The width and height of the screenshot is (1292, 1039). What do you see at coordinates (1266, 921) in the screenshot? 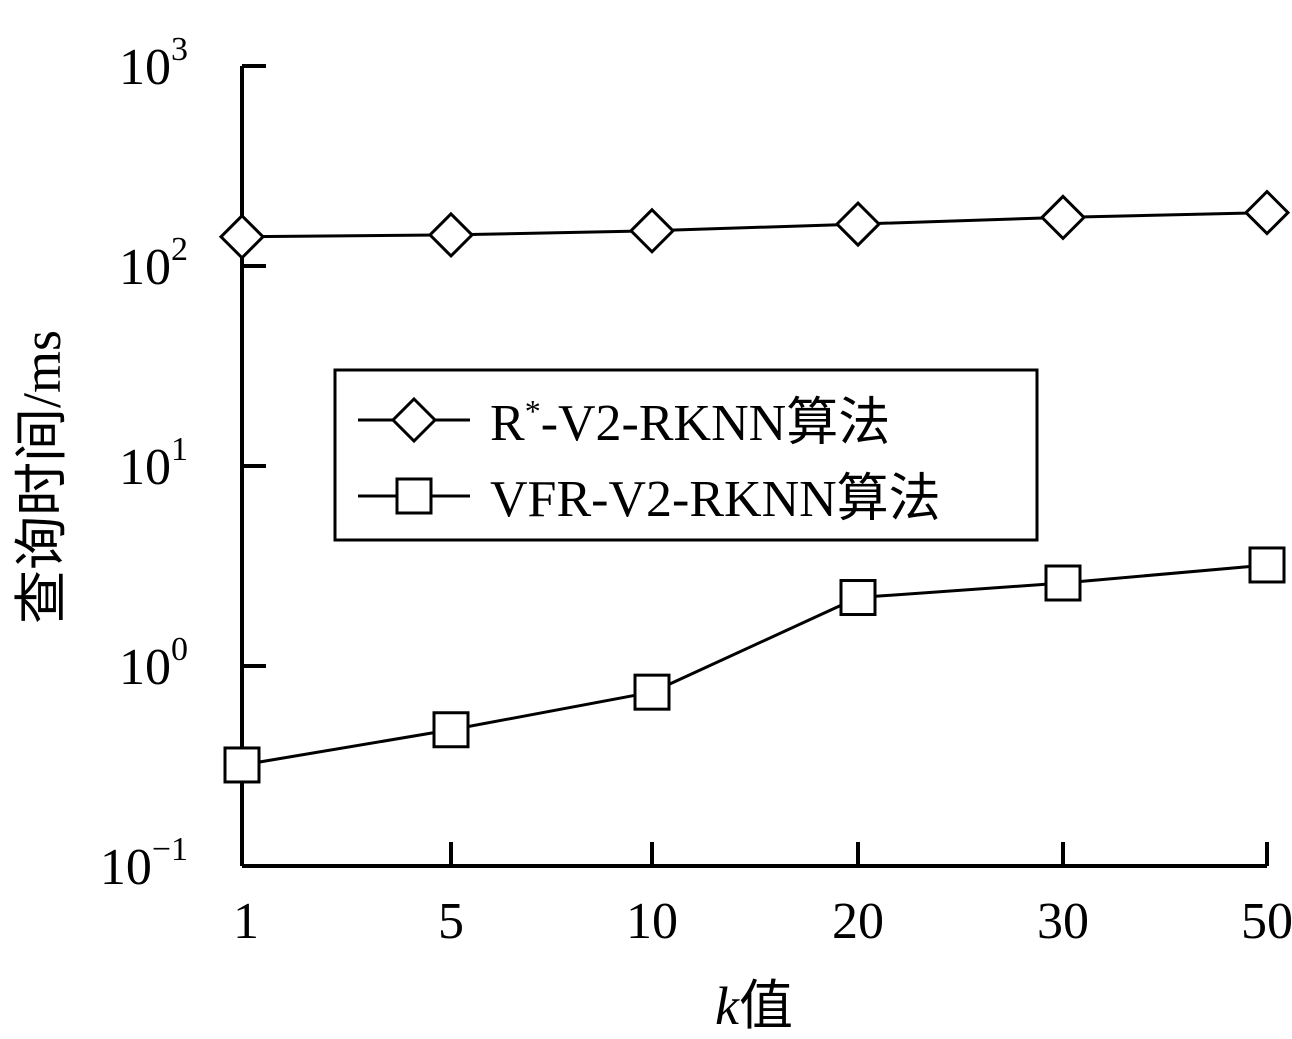
I see `x-tick-label: 50` at bounding box center [1266, 921].